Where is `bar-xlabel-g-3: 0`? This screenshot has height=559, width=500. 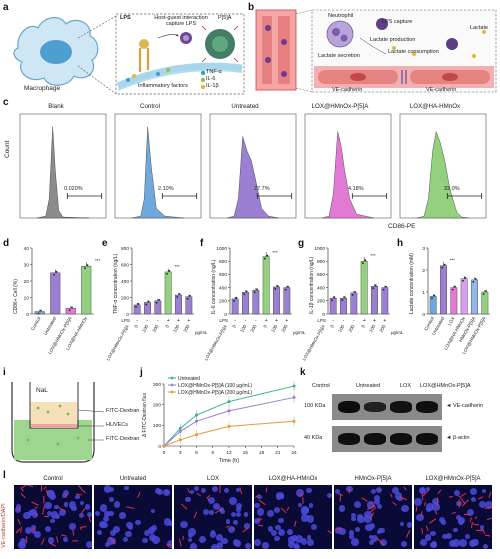 bar-xlabel-g-3: 0 is located at coordinates (363, 326).